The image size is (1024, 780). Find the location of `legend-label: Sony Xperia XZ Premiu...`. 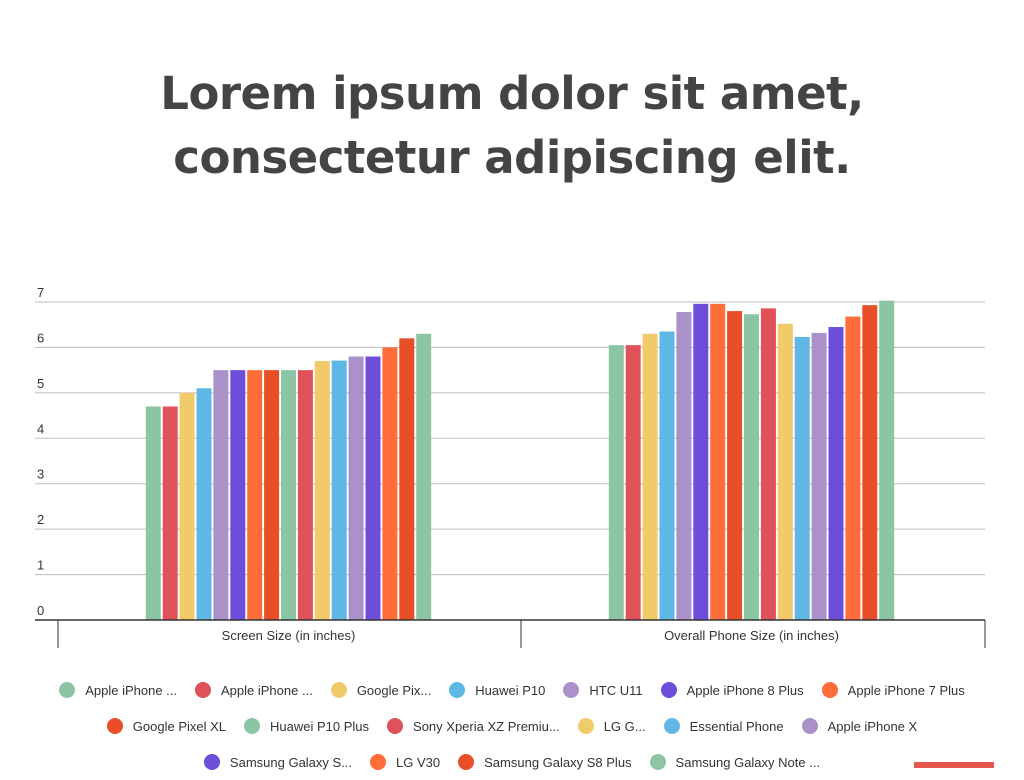

legend-label: Sony Xperia XZ Premiu... is located at coordinates (486, 726).